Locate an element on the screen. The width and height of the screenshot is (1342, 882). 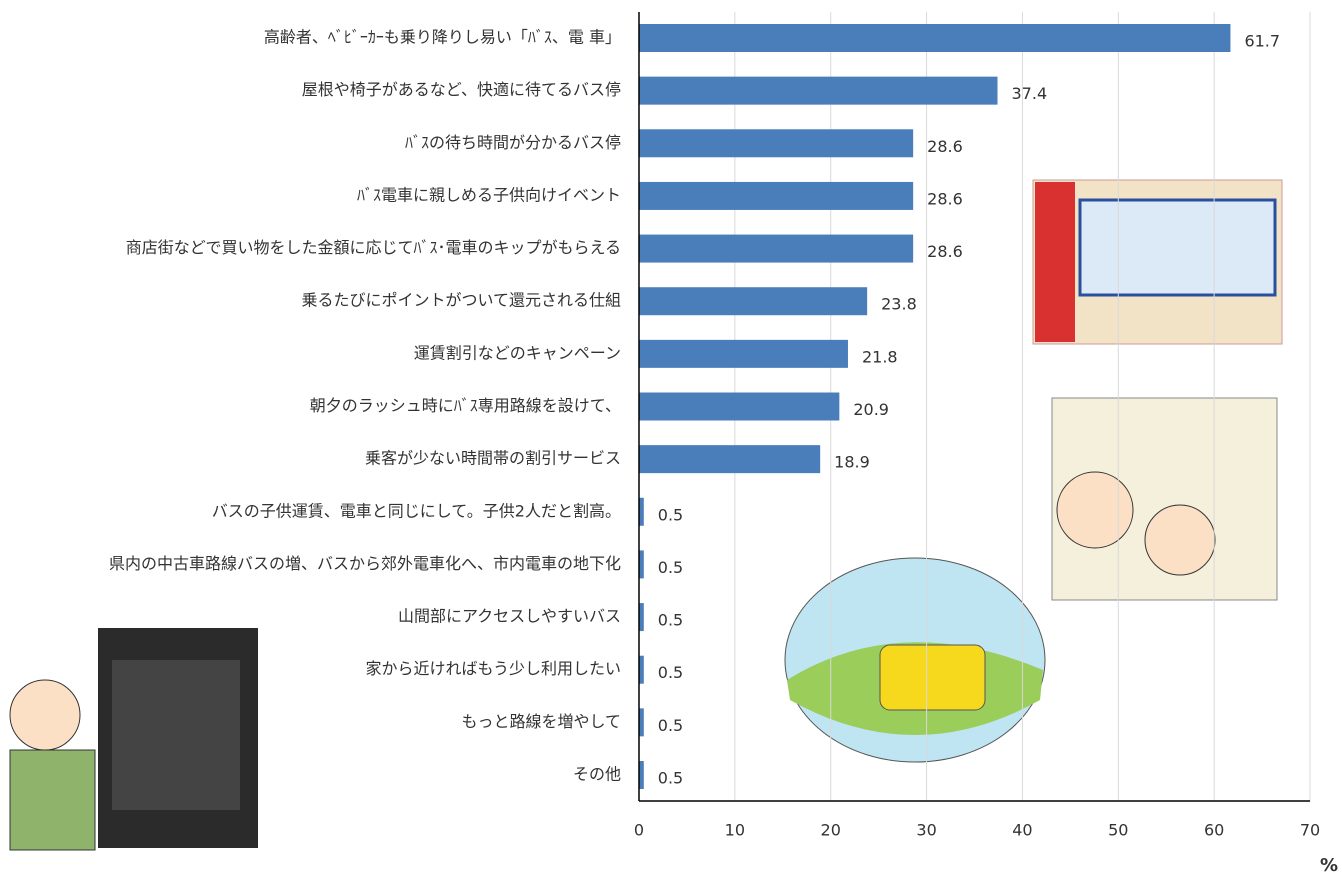
x-tick-label: 60 is located at coordinates (1214, 830).